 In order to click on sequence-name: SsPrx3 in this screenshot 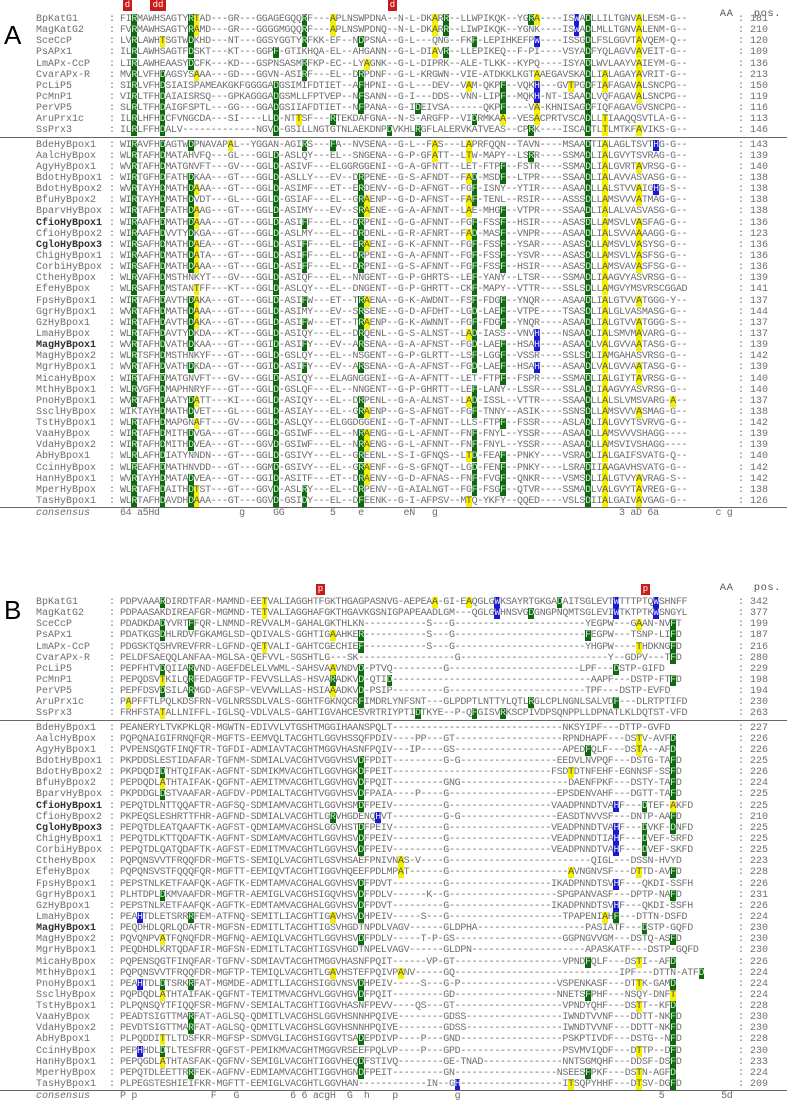, I will do `click(54, 131)`.